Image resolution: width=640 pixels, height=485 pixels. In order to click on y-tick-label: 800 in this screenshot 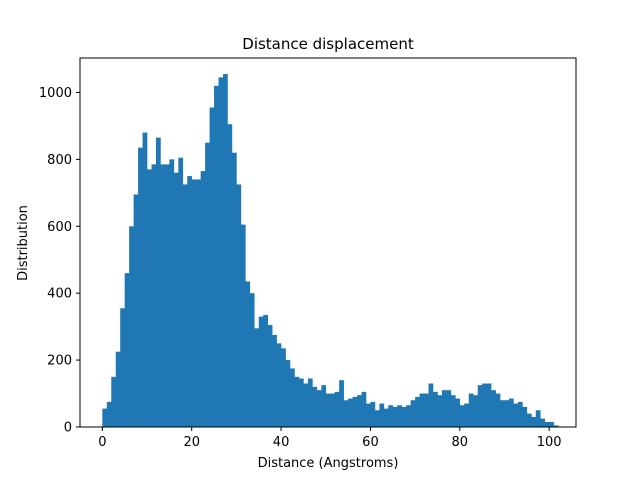, I will do `click(59, 160)`.